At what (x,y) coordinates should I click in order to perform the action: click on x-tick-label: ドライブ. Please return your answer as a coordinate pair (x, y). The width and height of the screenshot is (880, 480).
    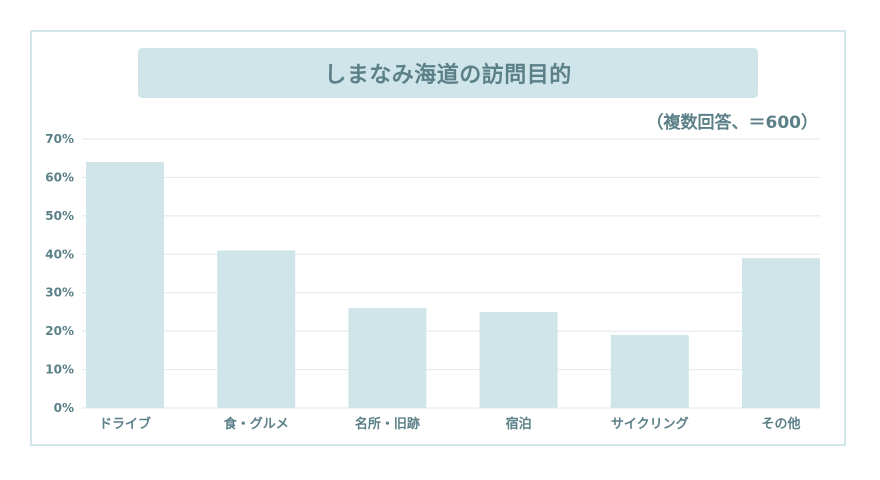
    Looking at the image, I should click on (125, 424).